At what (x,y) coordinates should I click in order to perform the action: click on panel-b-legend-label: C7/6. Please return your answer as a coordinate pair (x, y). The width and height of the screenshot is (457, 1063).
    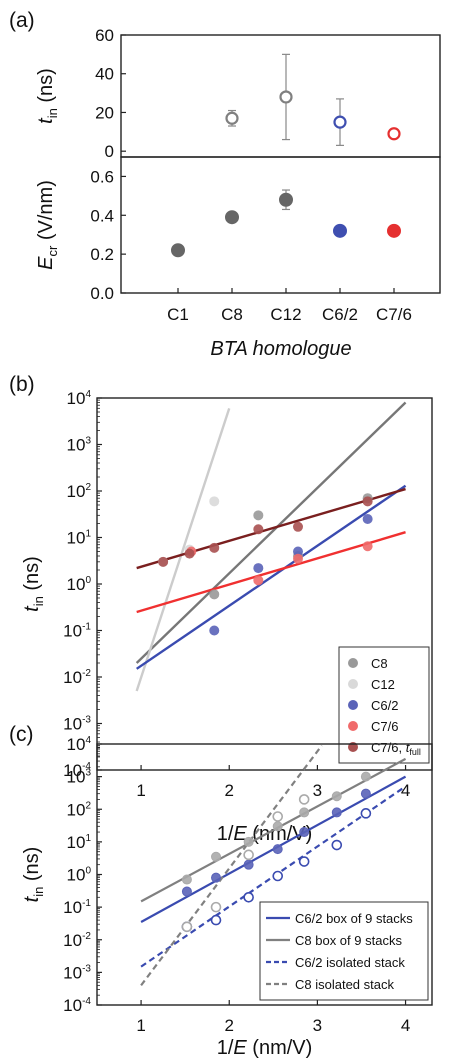
    Looking at the image, I should click on (384, 726).